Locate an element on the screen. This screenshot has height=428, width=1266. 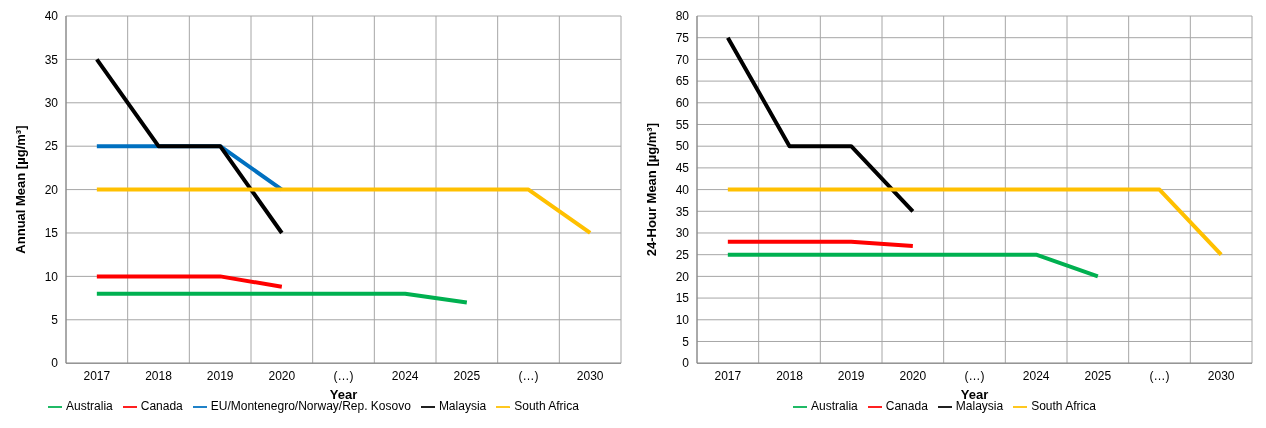
y-tick-label: 80 is located at coordinates (682, 16).